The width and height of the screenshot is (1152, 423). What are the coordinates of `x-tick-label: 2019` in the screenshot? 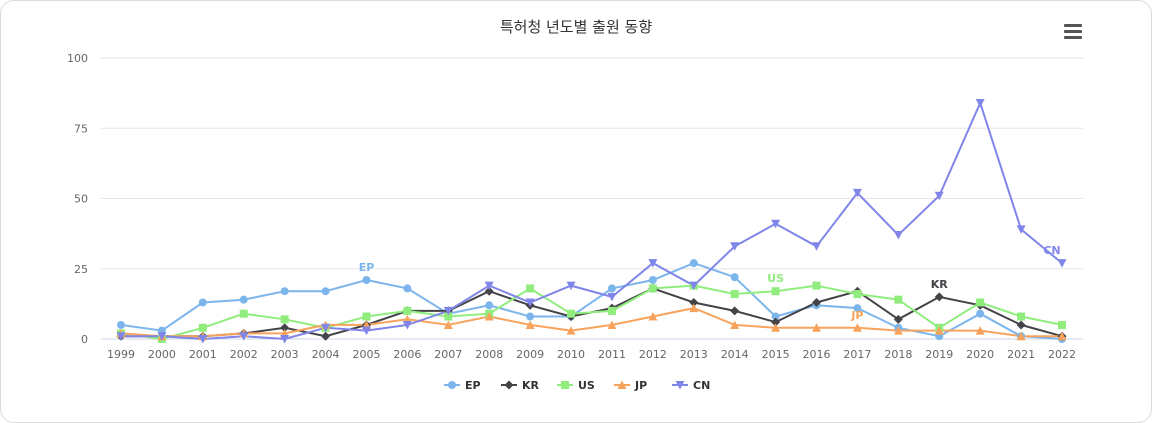 It's located at (939, 354).